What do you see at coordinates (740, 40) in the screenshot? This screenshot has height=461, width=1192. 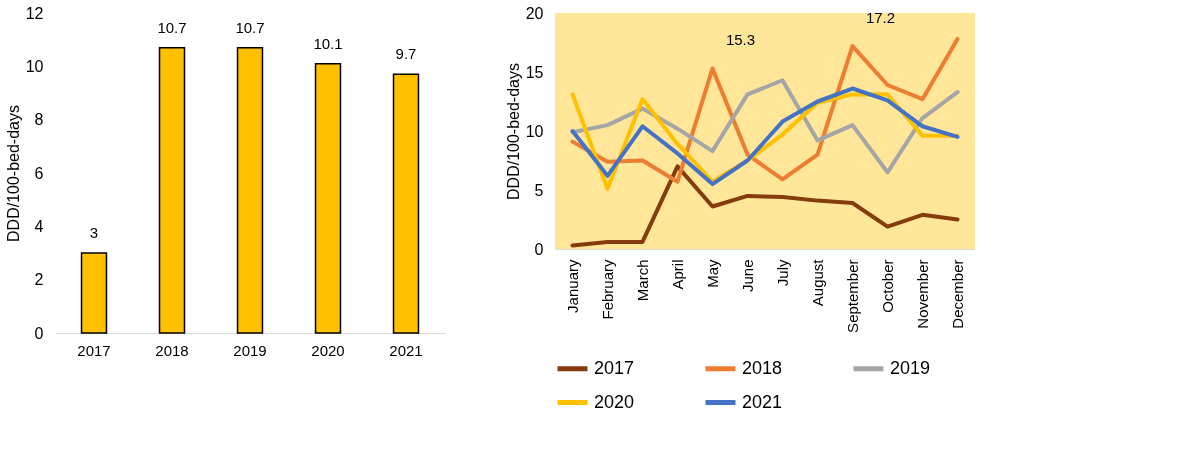 I see `annotation: 15.3` at bounding box center [740, 40].